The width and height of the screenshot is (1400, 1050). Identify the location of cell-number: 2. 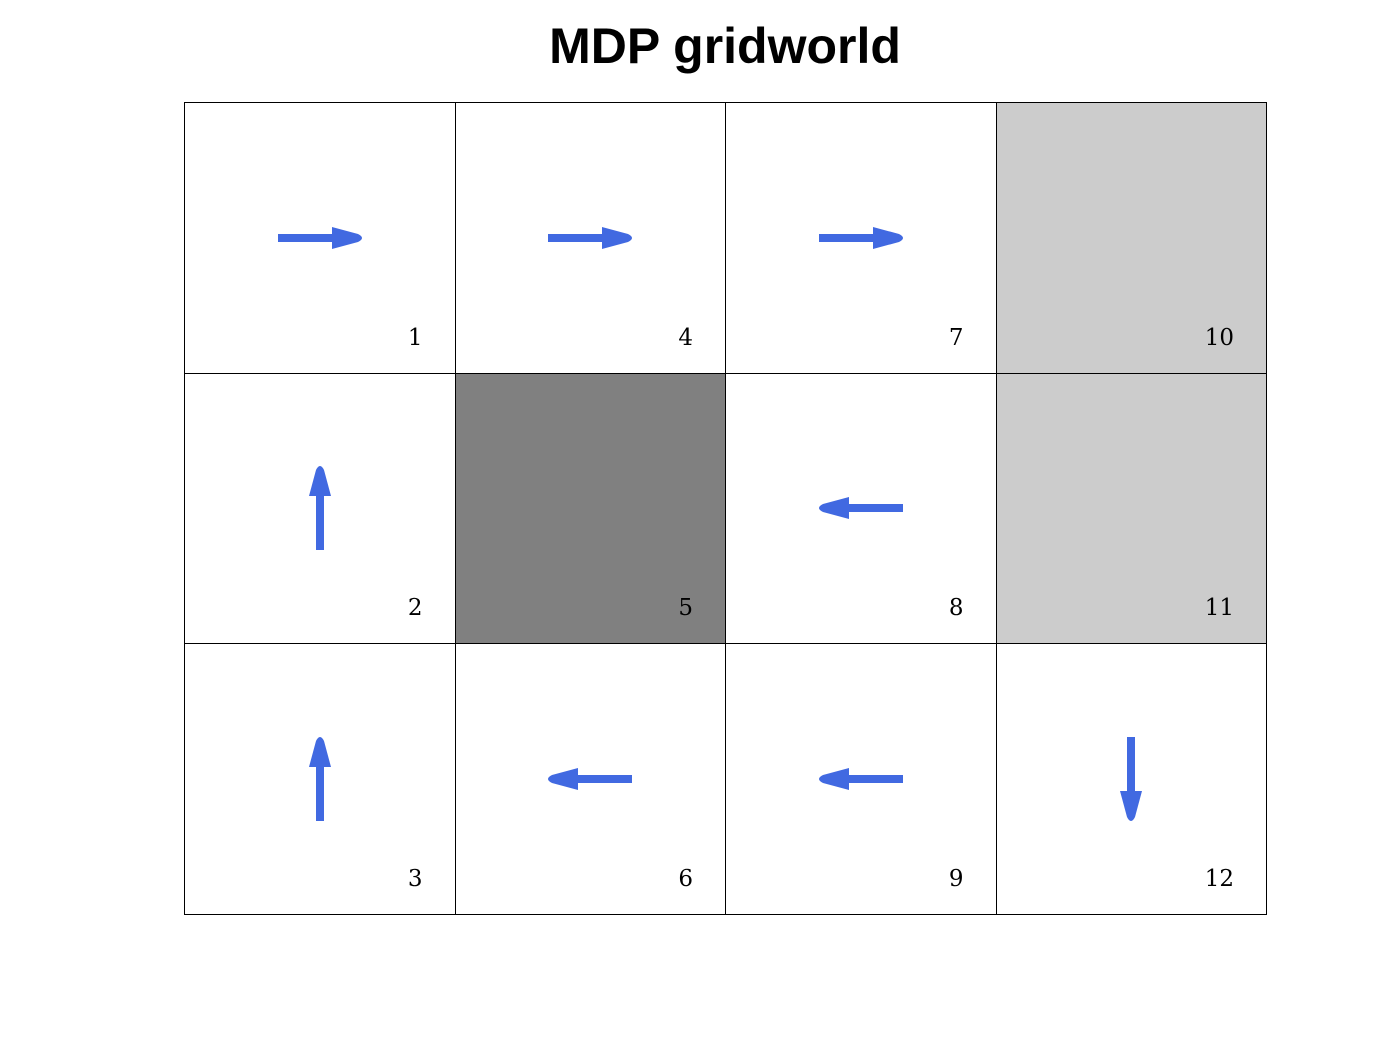
(415, 608).